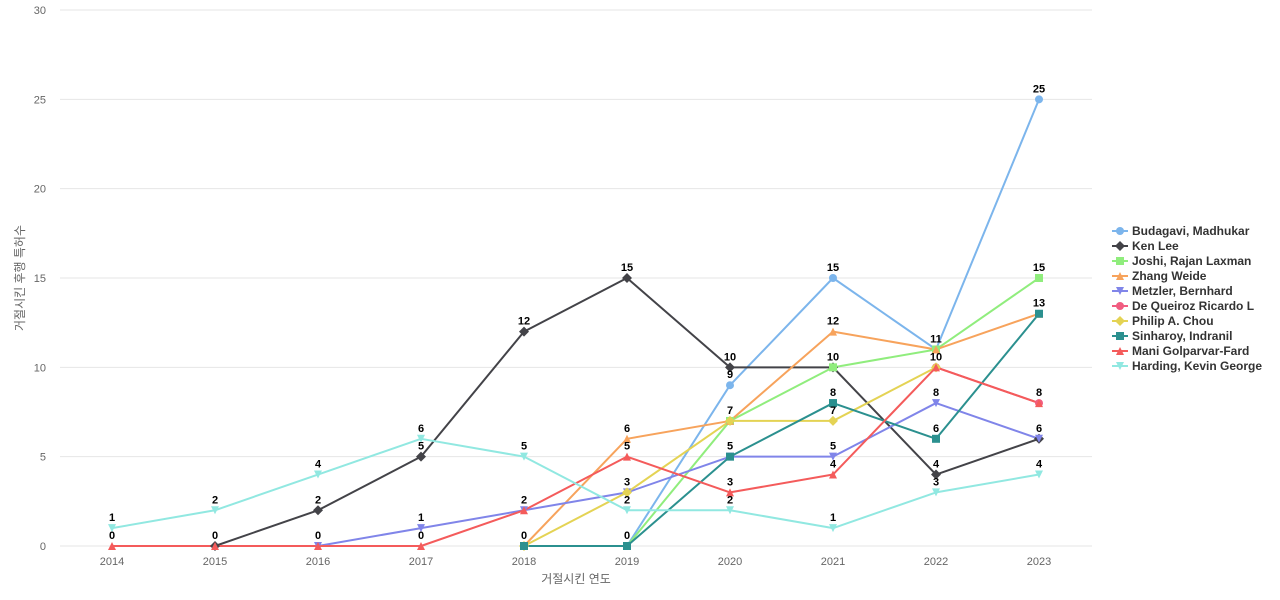  Describe the element at coordinates (1181, 231) in the screenshot. I see `legend-item: Budagavi, Madhukar` at that location.